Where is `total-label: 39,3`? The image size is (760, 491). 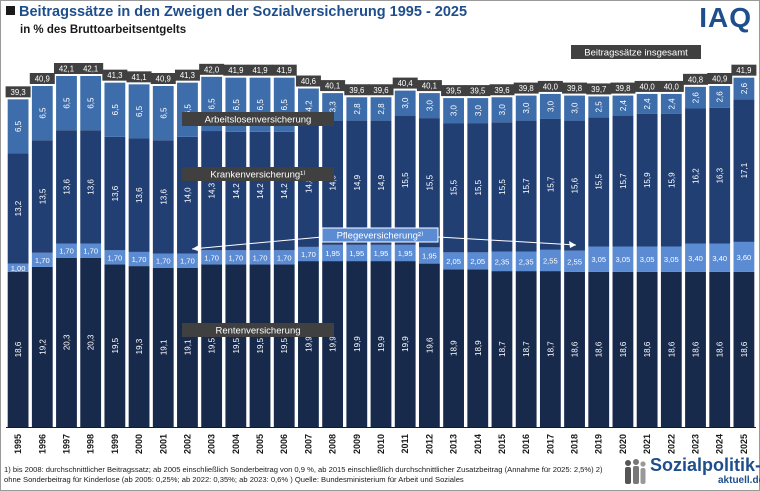 total-label: 39,3 is located at coordinates (18, 92).